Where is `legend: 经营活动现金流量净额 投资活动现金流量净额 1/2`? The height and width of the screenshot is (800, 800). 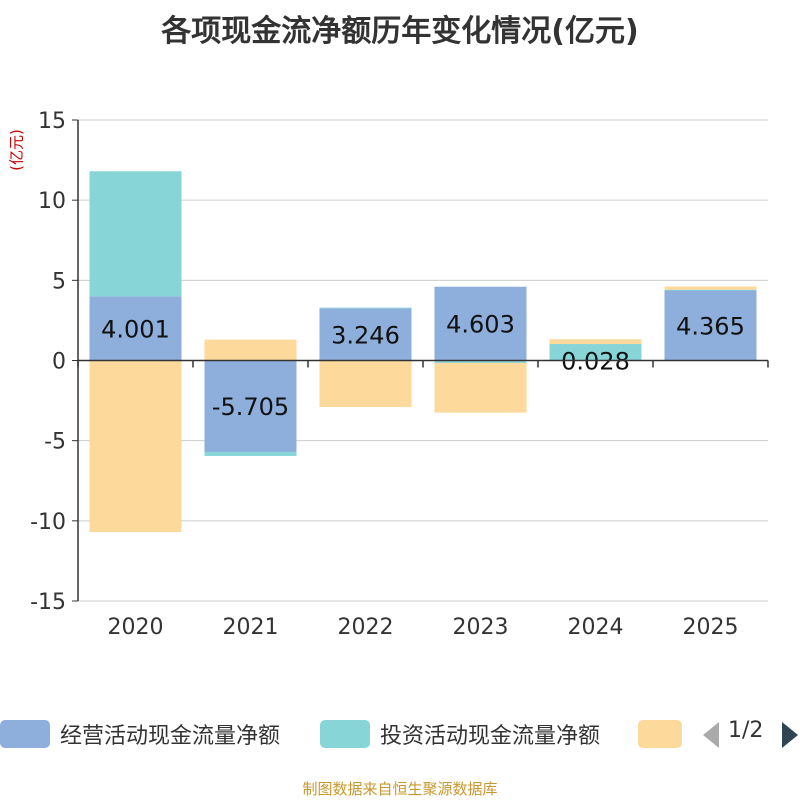
legend: 经营活动现金流量净额 投资活动现金流量净额 1/2 is located at coordinates (400, 734).